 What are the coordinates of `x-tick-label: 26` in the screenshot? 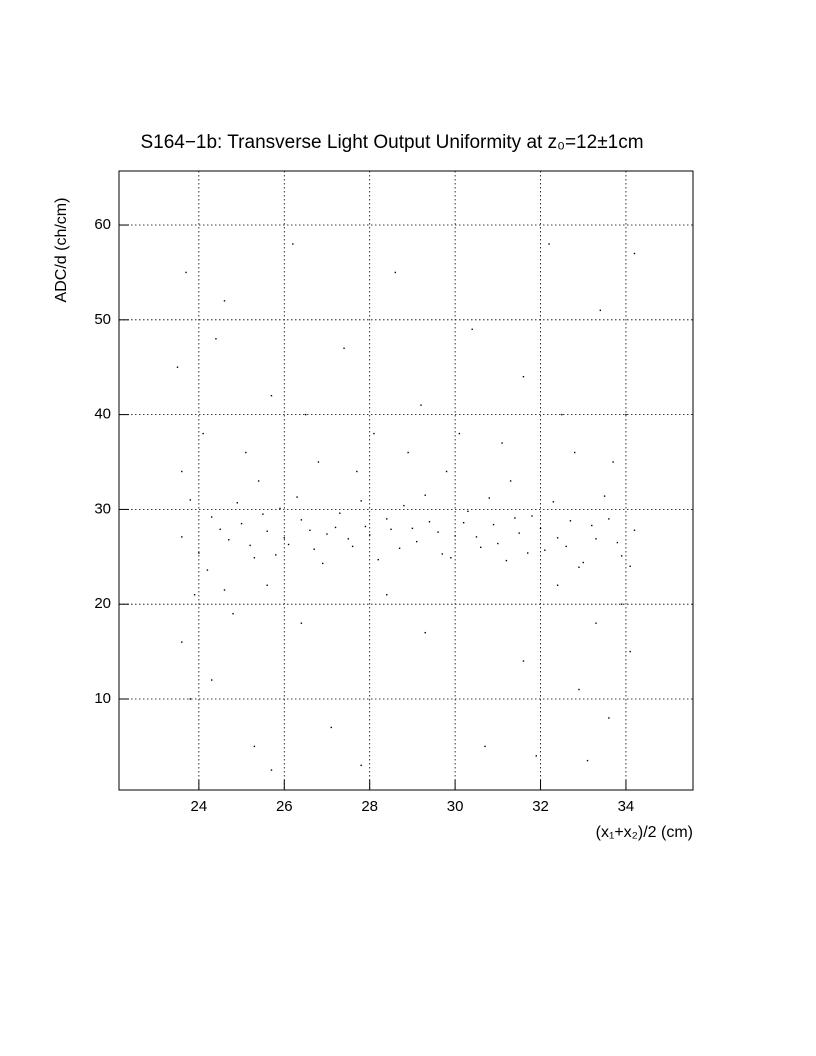 It's located at (284, 806).